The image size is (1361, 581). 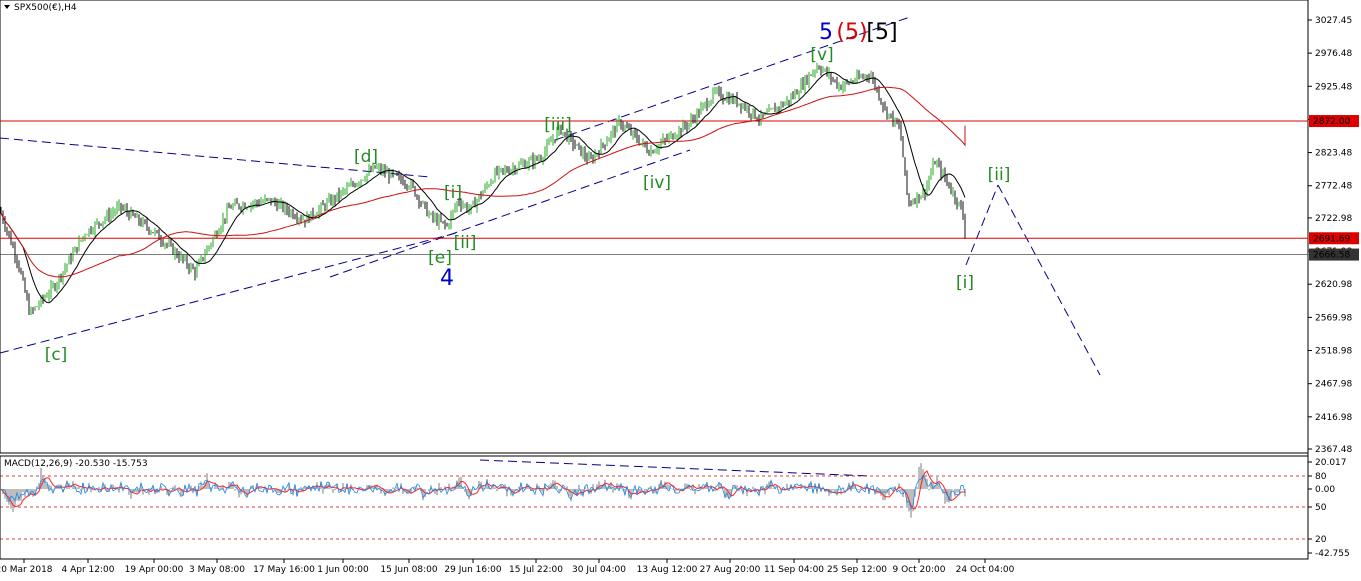 What do you see at coordinates (536, 570) in the screenshot?
I see `time-tick-label: 15 Jul 22:00` at bounding box center [536, 570].